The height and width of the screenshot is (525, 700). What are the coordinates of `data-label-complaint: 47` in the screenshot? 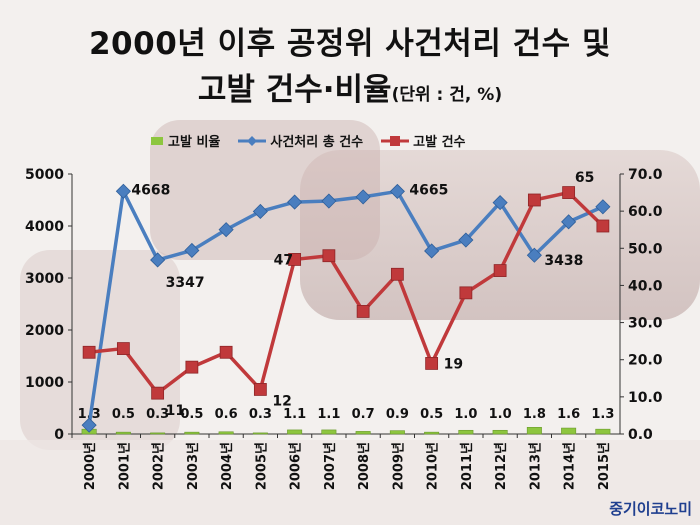 It's located at (283, 260).